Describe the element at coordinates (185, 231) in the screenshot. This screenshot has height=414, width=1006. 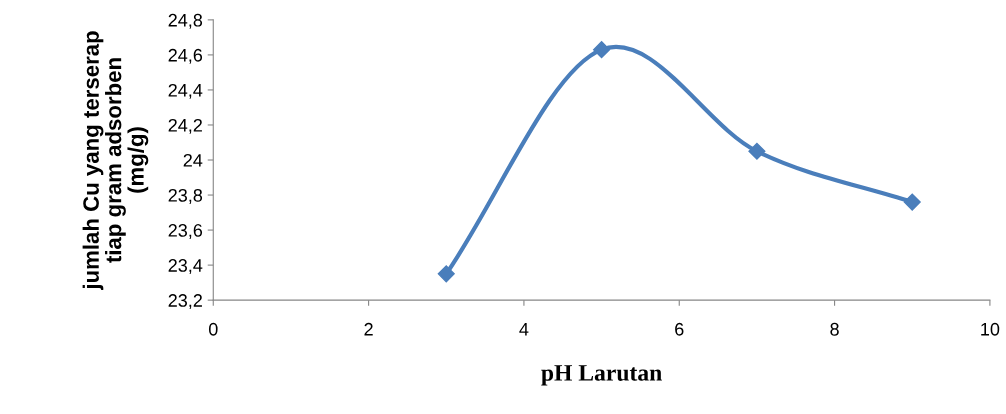
I see `y-tick-label: 23,6` at that location.